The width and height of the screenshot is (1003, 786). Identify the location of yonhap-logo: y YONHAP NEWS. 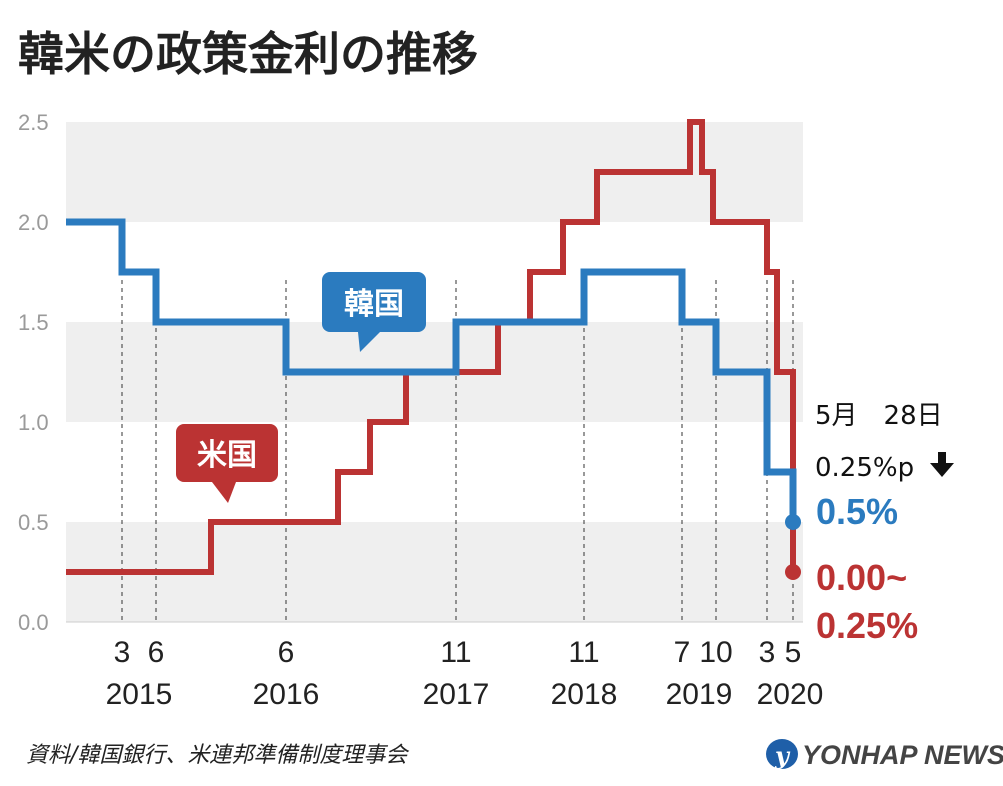
(884, 754).